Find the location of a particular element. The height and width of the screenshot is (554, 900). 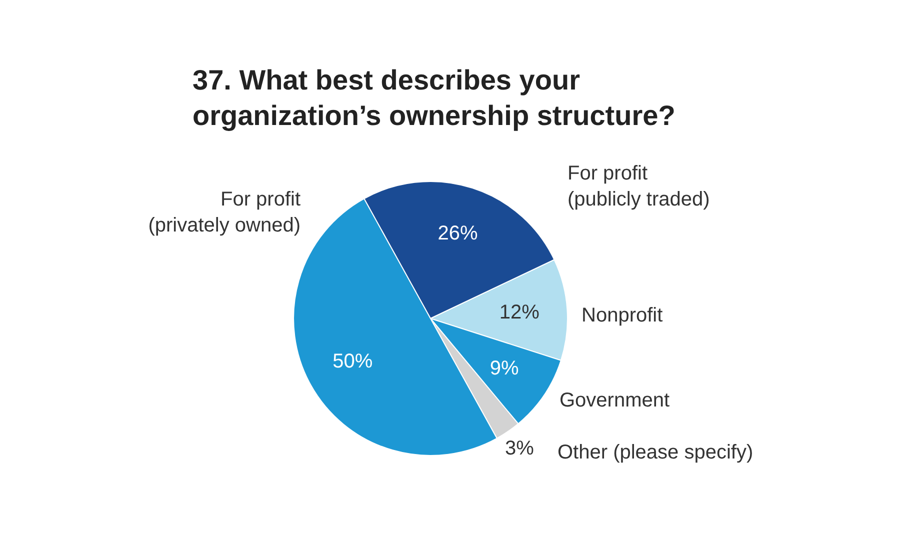

data-label: 50% is located at coordinates (352, 361).